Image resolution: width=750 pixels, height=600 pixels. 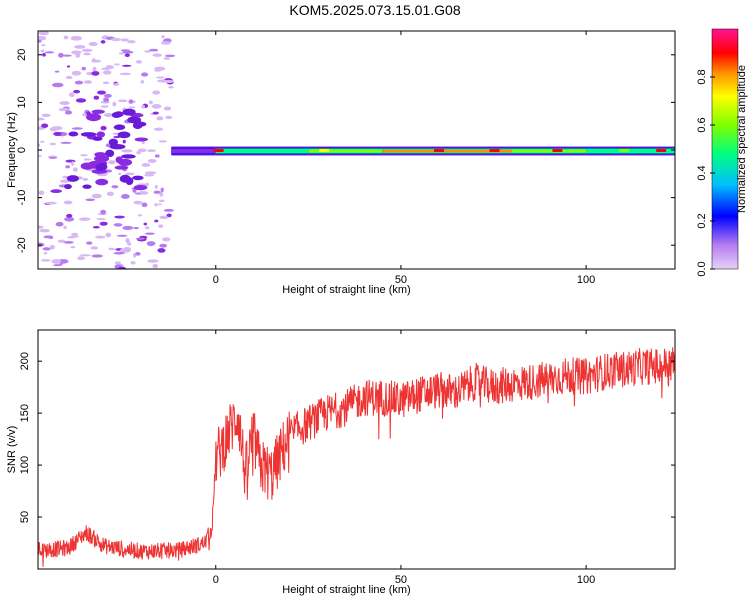 What do you see at coordinates (25, 517) in the screenshot?
I see `y-tick-label: 50` at bounding box center [25, 517].